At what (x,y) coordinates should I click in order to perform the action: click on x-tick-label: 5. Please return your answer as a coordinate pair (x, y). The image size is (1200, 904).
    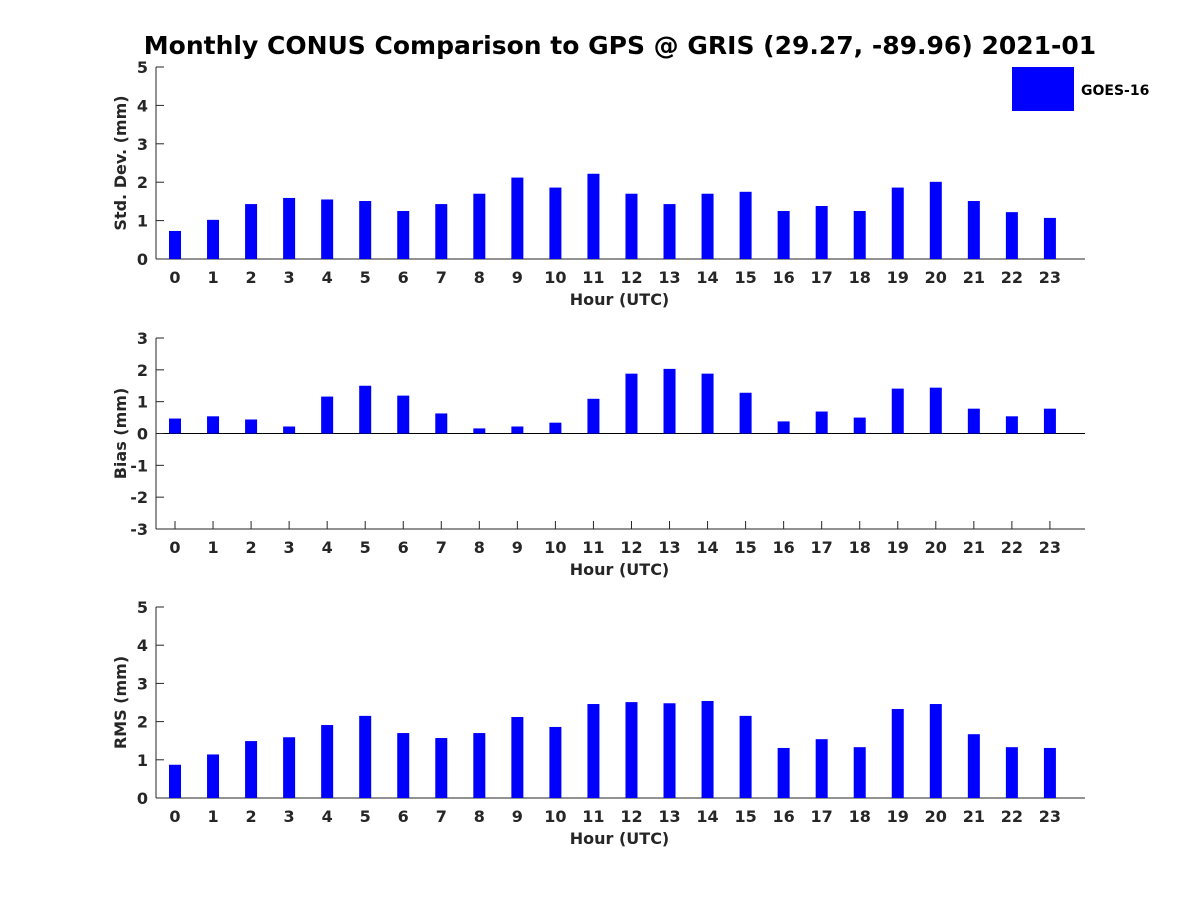
    Looking at the image, I should click on (365, 816).